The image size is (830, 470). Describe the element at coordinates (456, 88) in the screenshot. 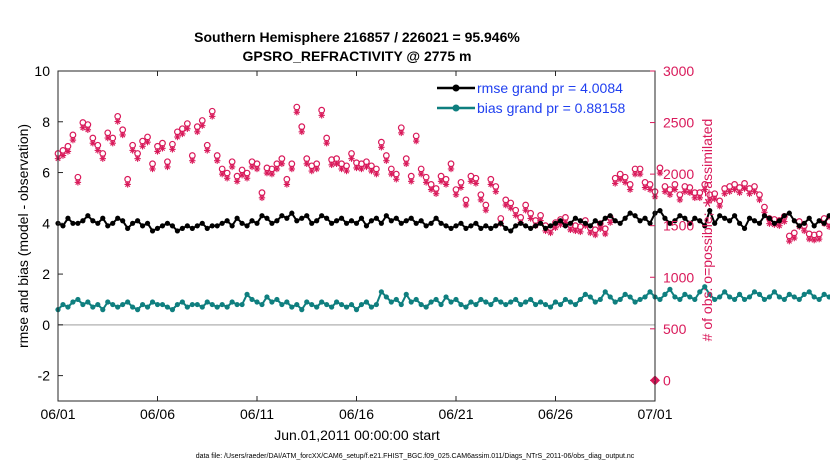

I see `legend-rmse-marker` at that location.